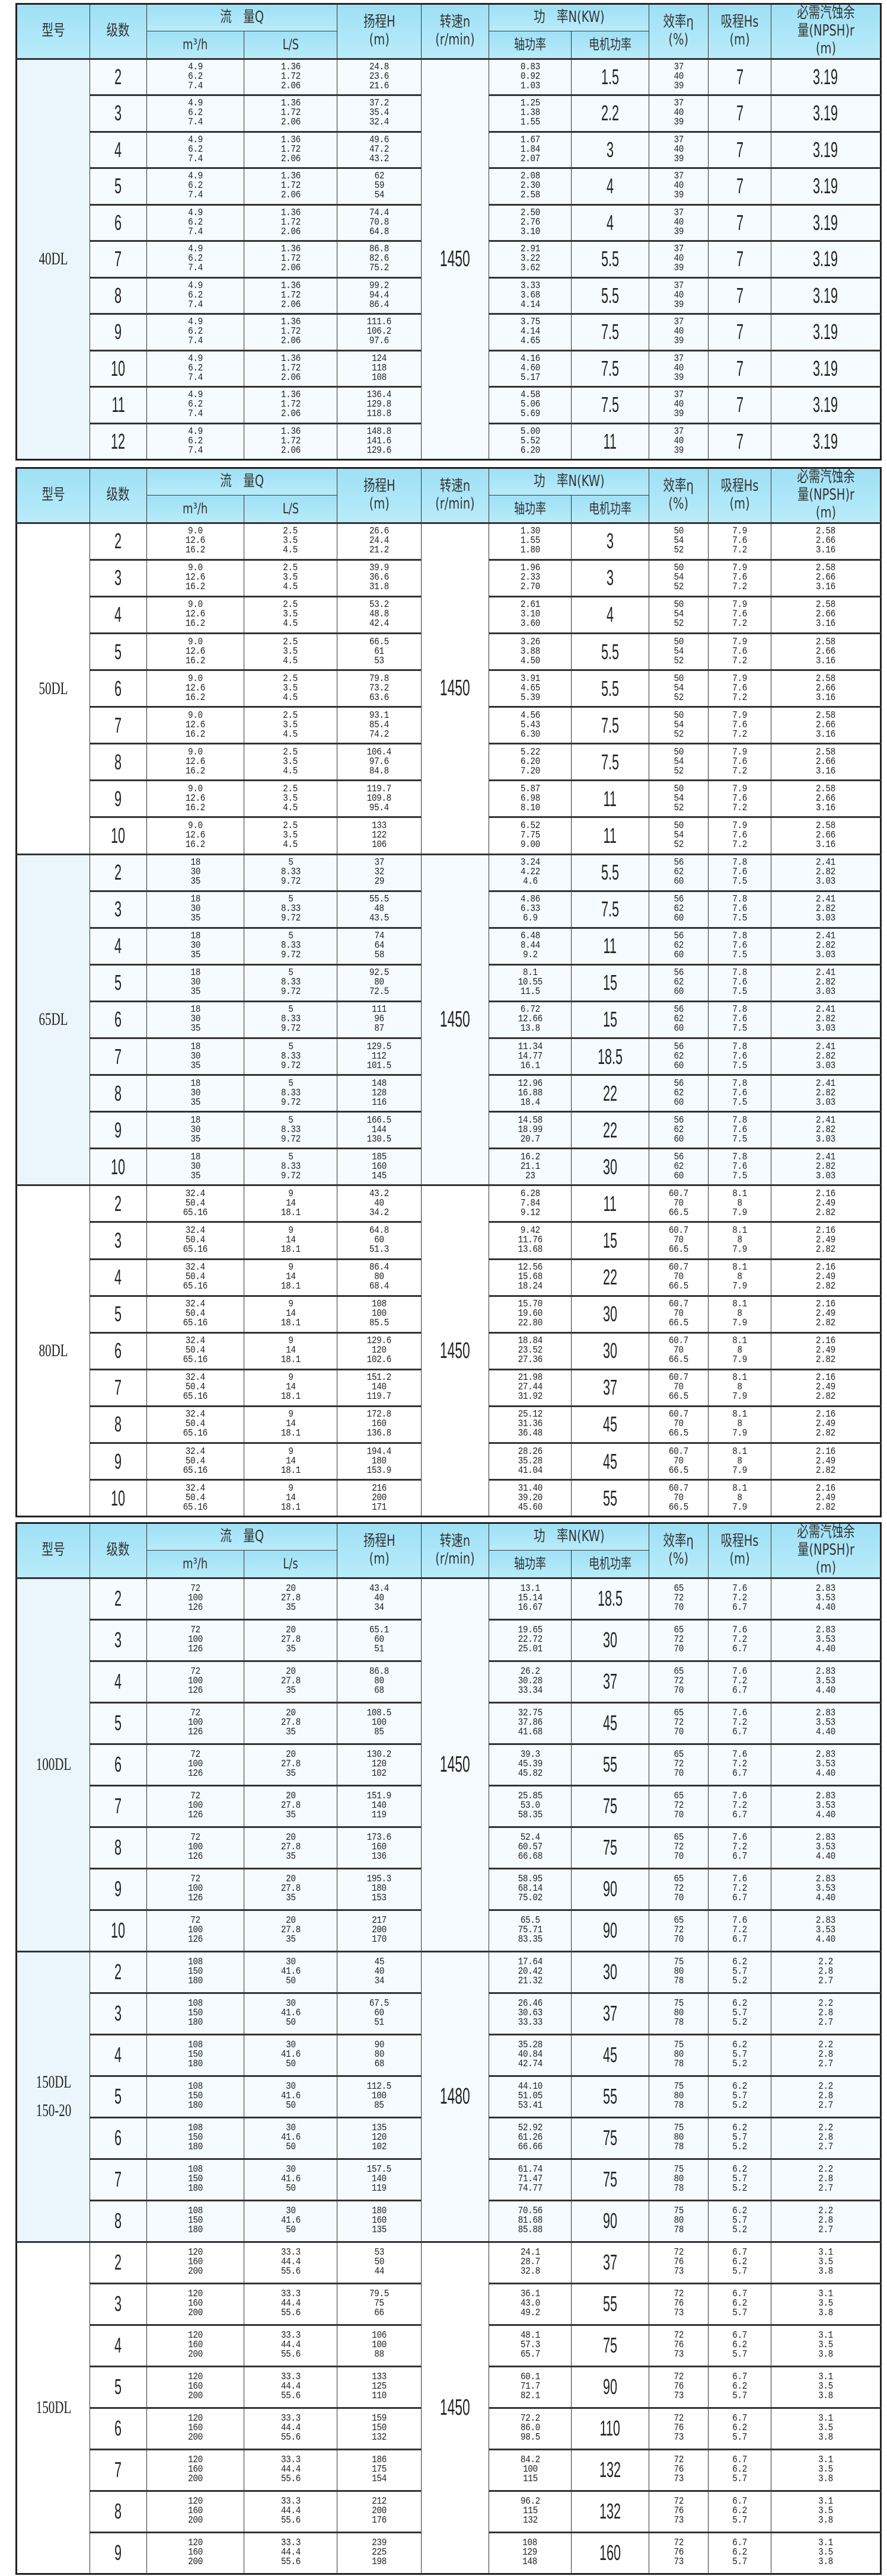 The image size is (887, 2576). Describe the element at coordinates (379, 945) in the screenshot. I see `head-cell: 74 64 58` at that location.